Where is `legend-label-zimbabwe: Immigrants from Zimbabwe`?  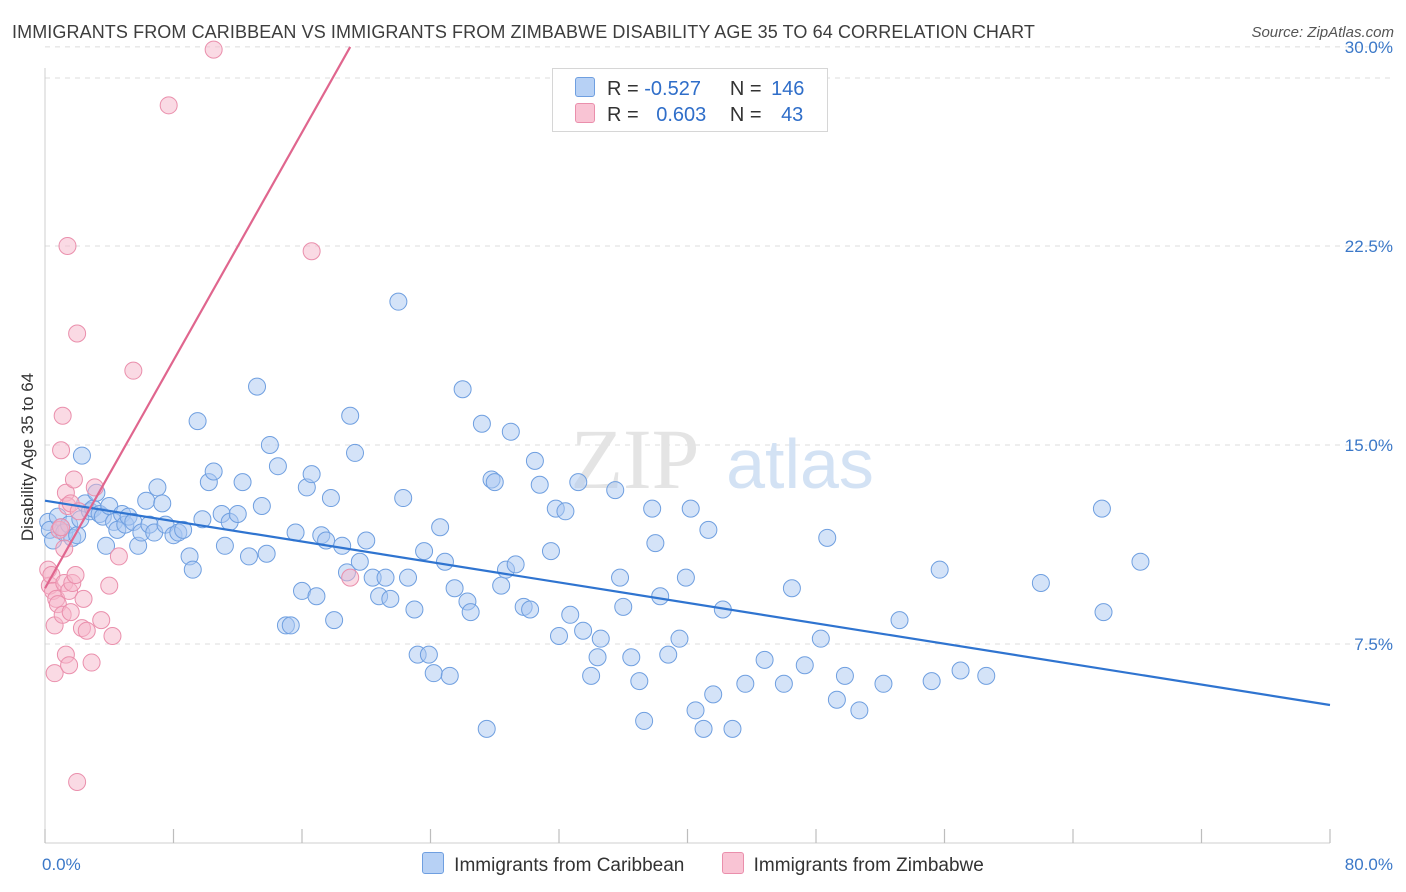
legend-label-zimbabwe: Immigrants from Zimbabwe is located at coordinates (868, 865).